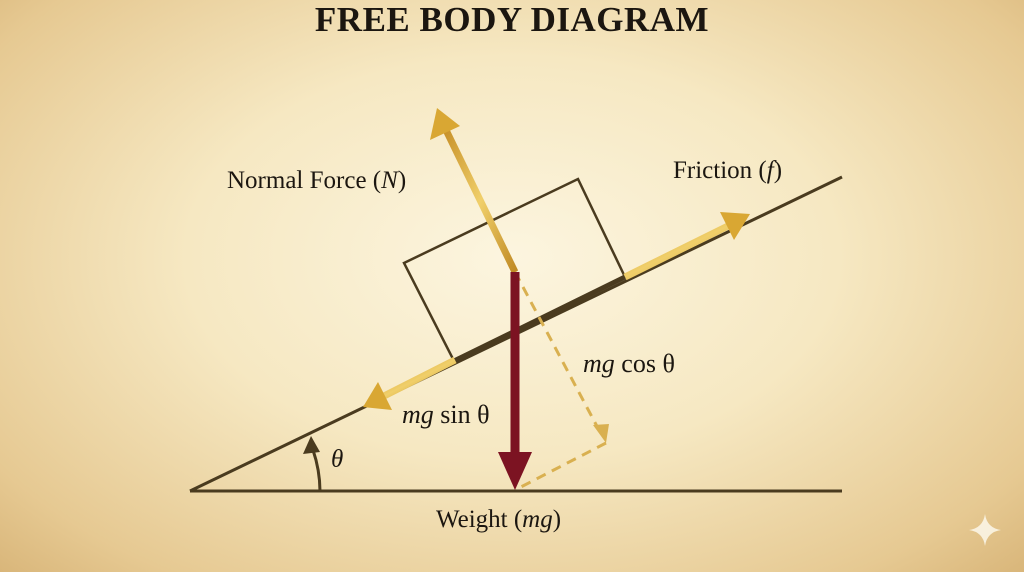  I want to click on weight-arrowhead, so click(515, 471).